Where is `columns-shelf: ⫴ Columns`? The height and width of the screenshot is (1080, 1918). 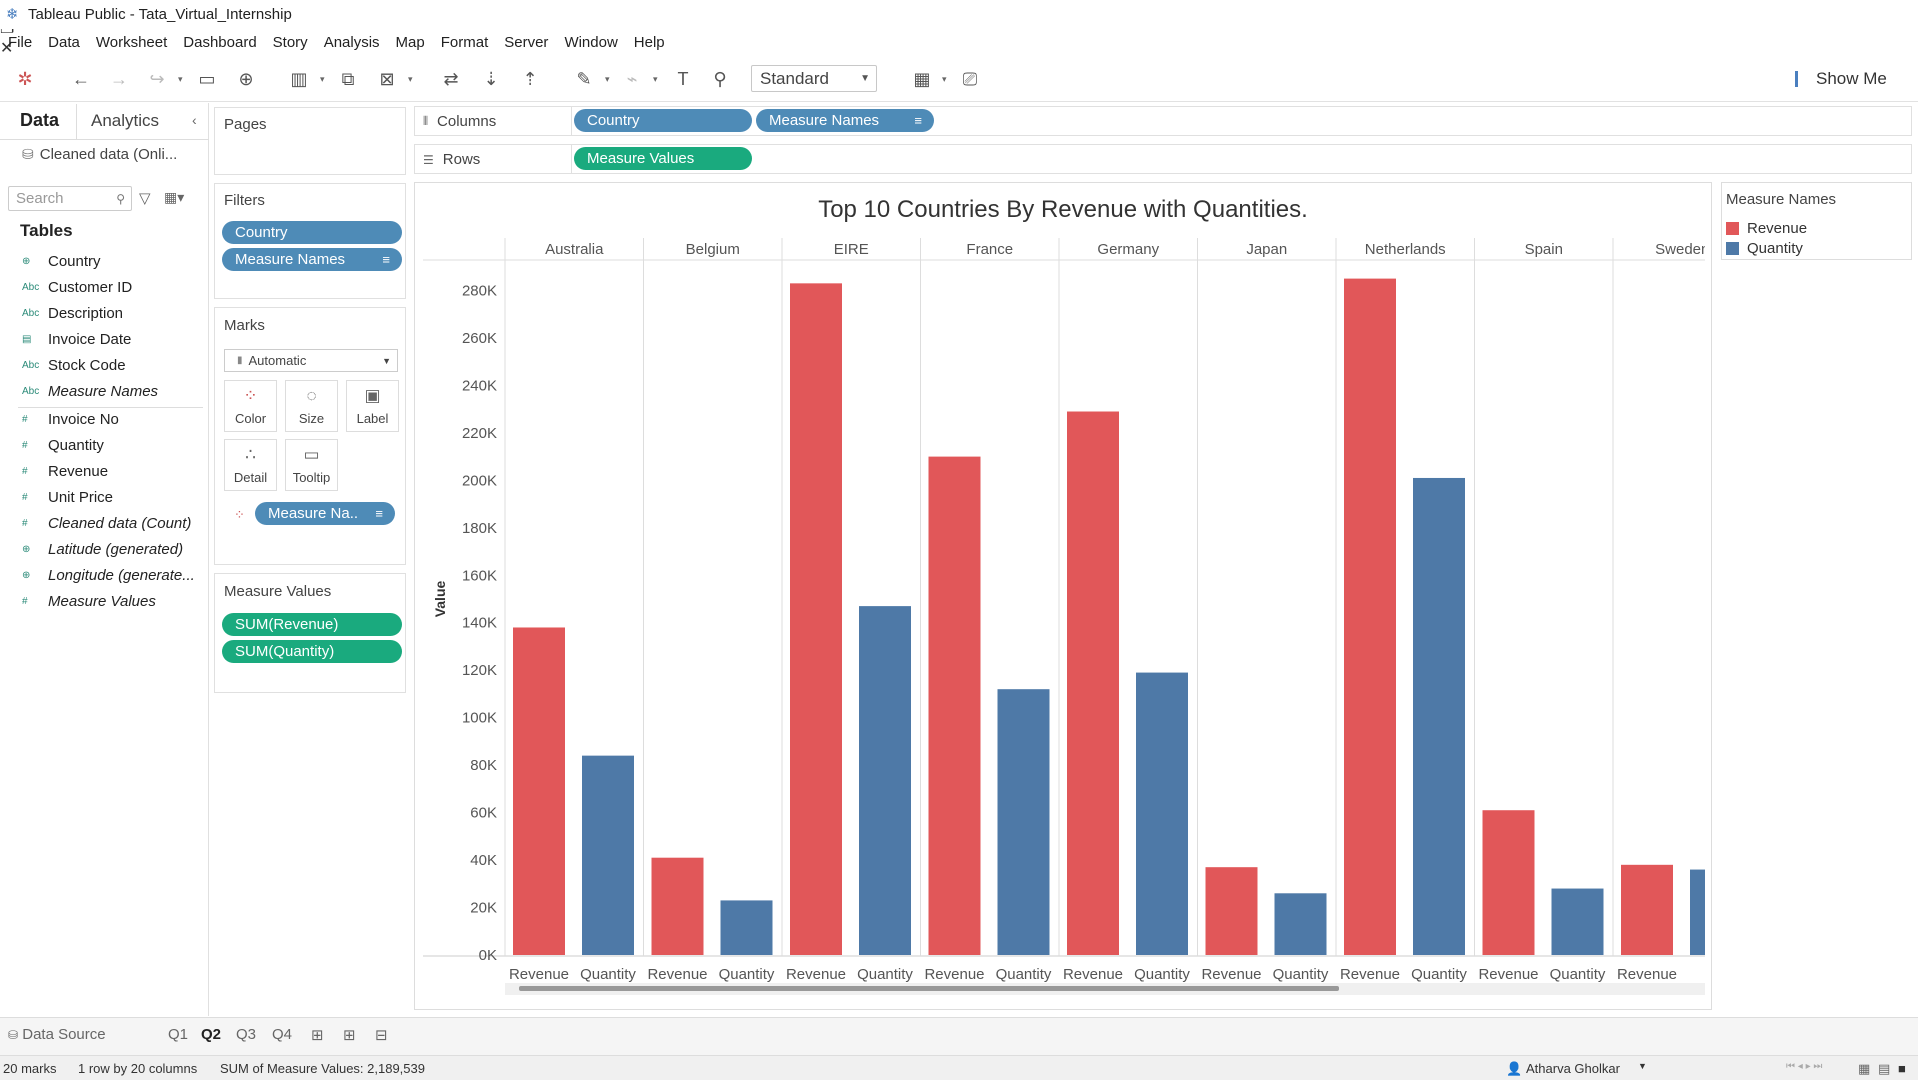 columns-shelf: ⫴ Columns is located at coordinates (1163, 121).